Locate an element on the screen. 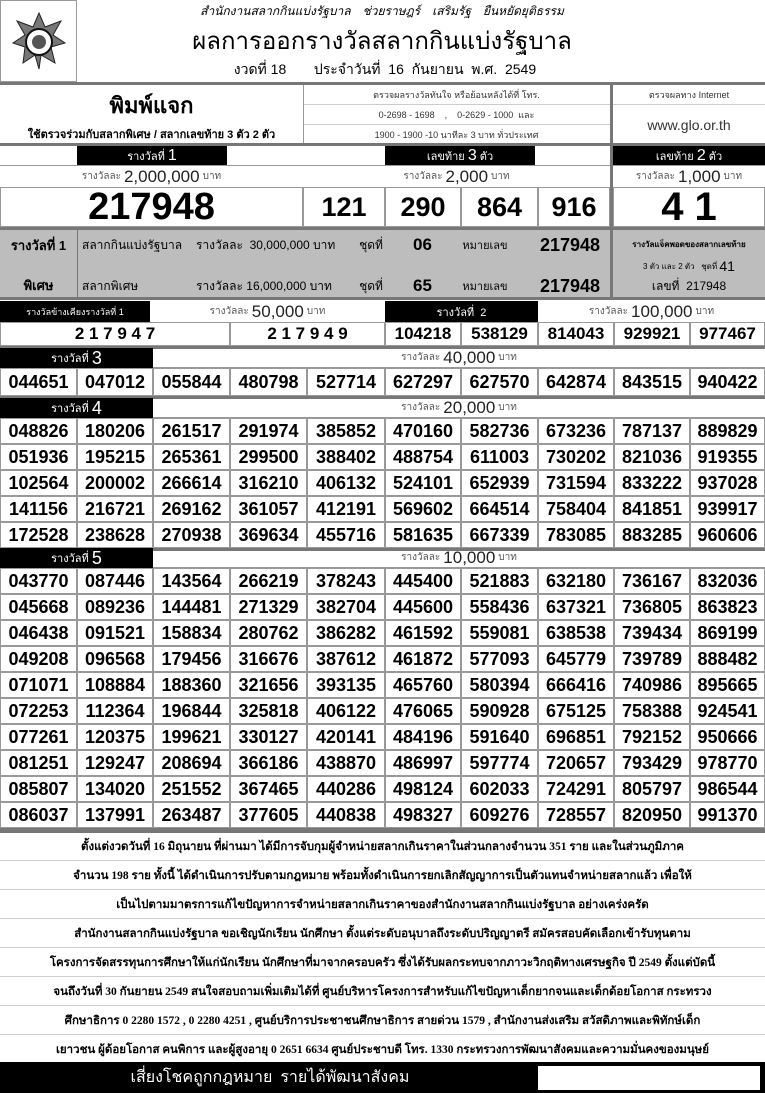  label-num: 3 is located at coordinates (472, 155).